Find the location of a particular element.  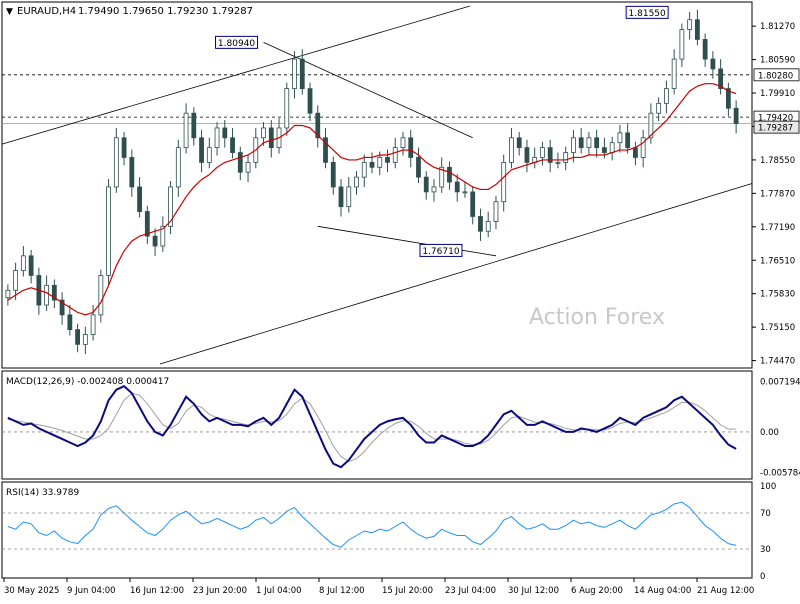

price-tick-label: 1.77870 is located at coordinates (777, 194).